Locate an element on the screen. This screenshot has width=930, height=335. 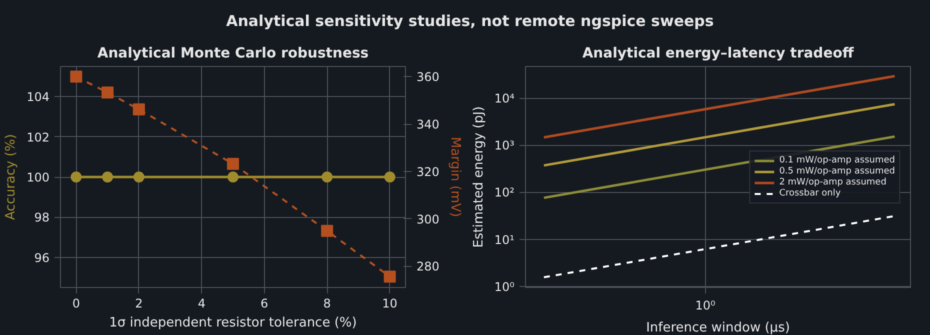
y2-tick-label: 360 is located at coordinates (428, 77).